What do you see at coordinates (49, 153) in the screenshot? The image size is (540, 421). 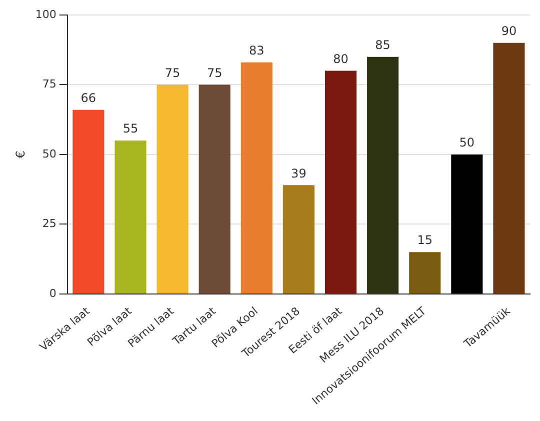 I see `y-tick-label: 50` at bounding box center [49, 153].